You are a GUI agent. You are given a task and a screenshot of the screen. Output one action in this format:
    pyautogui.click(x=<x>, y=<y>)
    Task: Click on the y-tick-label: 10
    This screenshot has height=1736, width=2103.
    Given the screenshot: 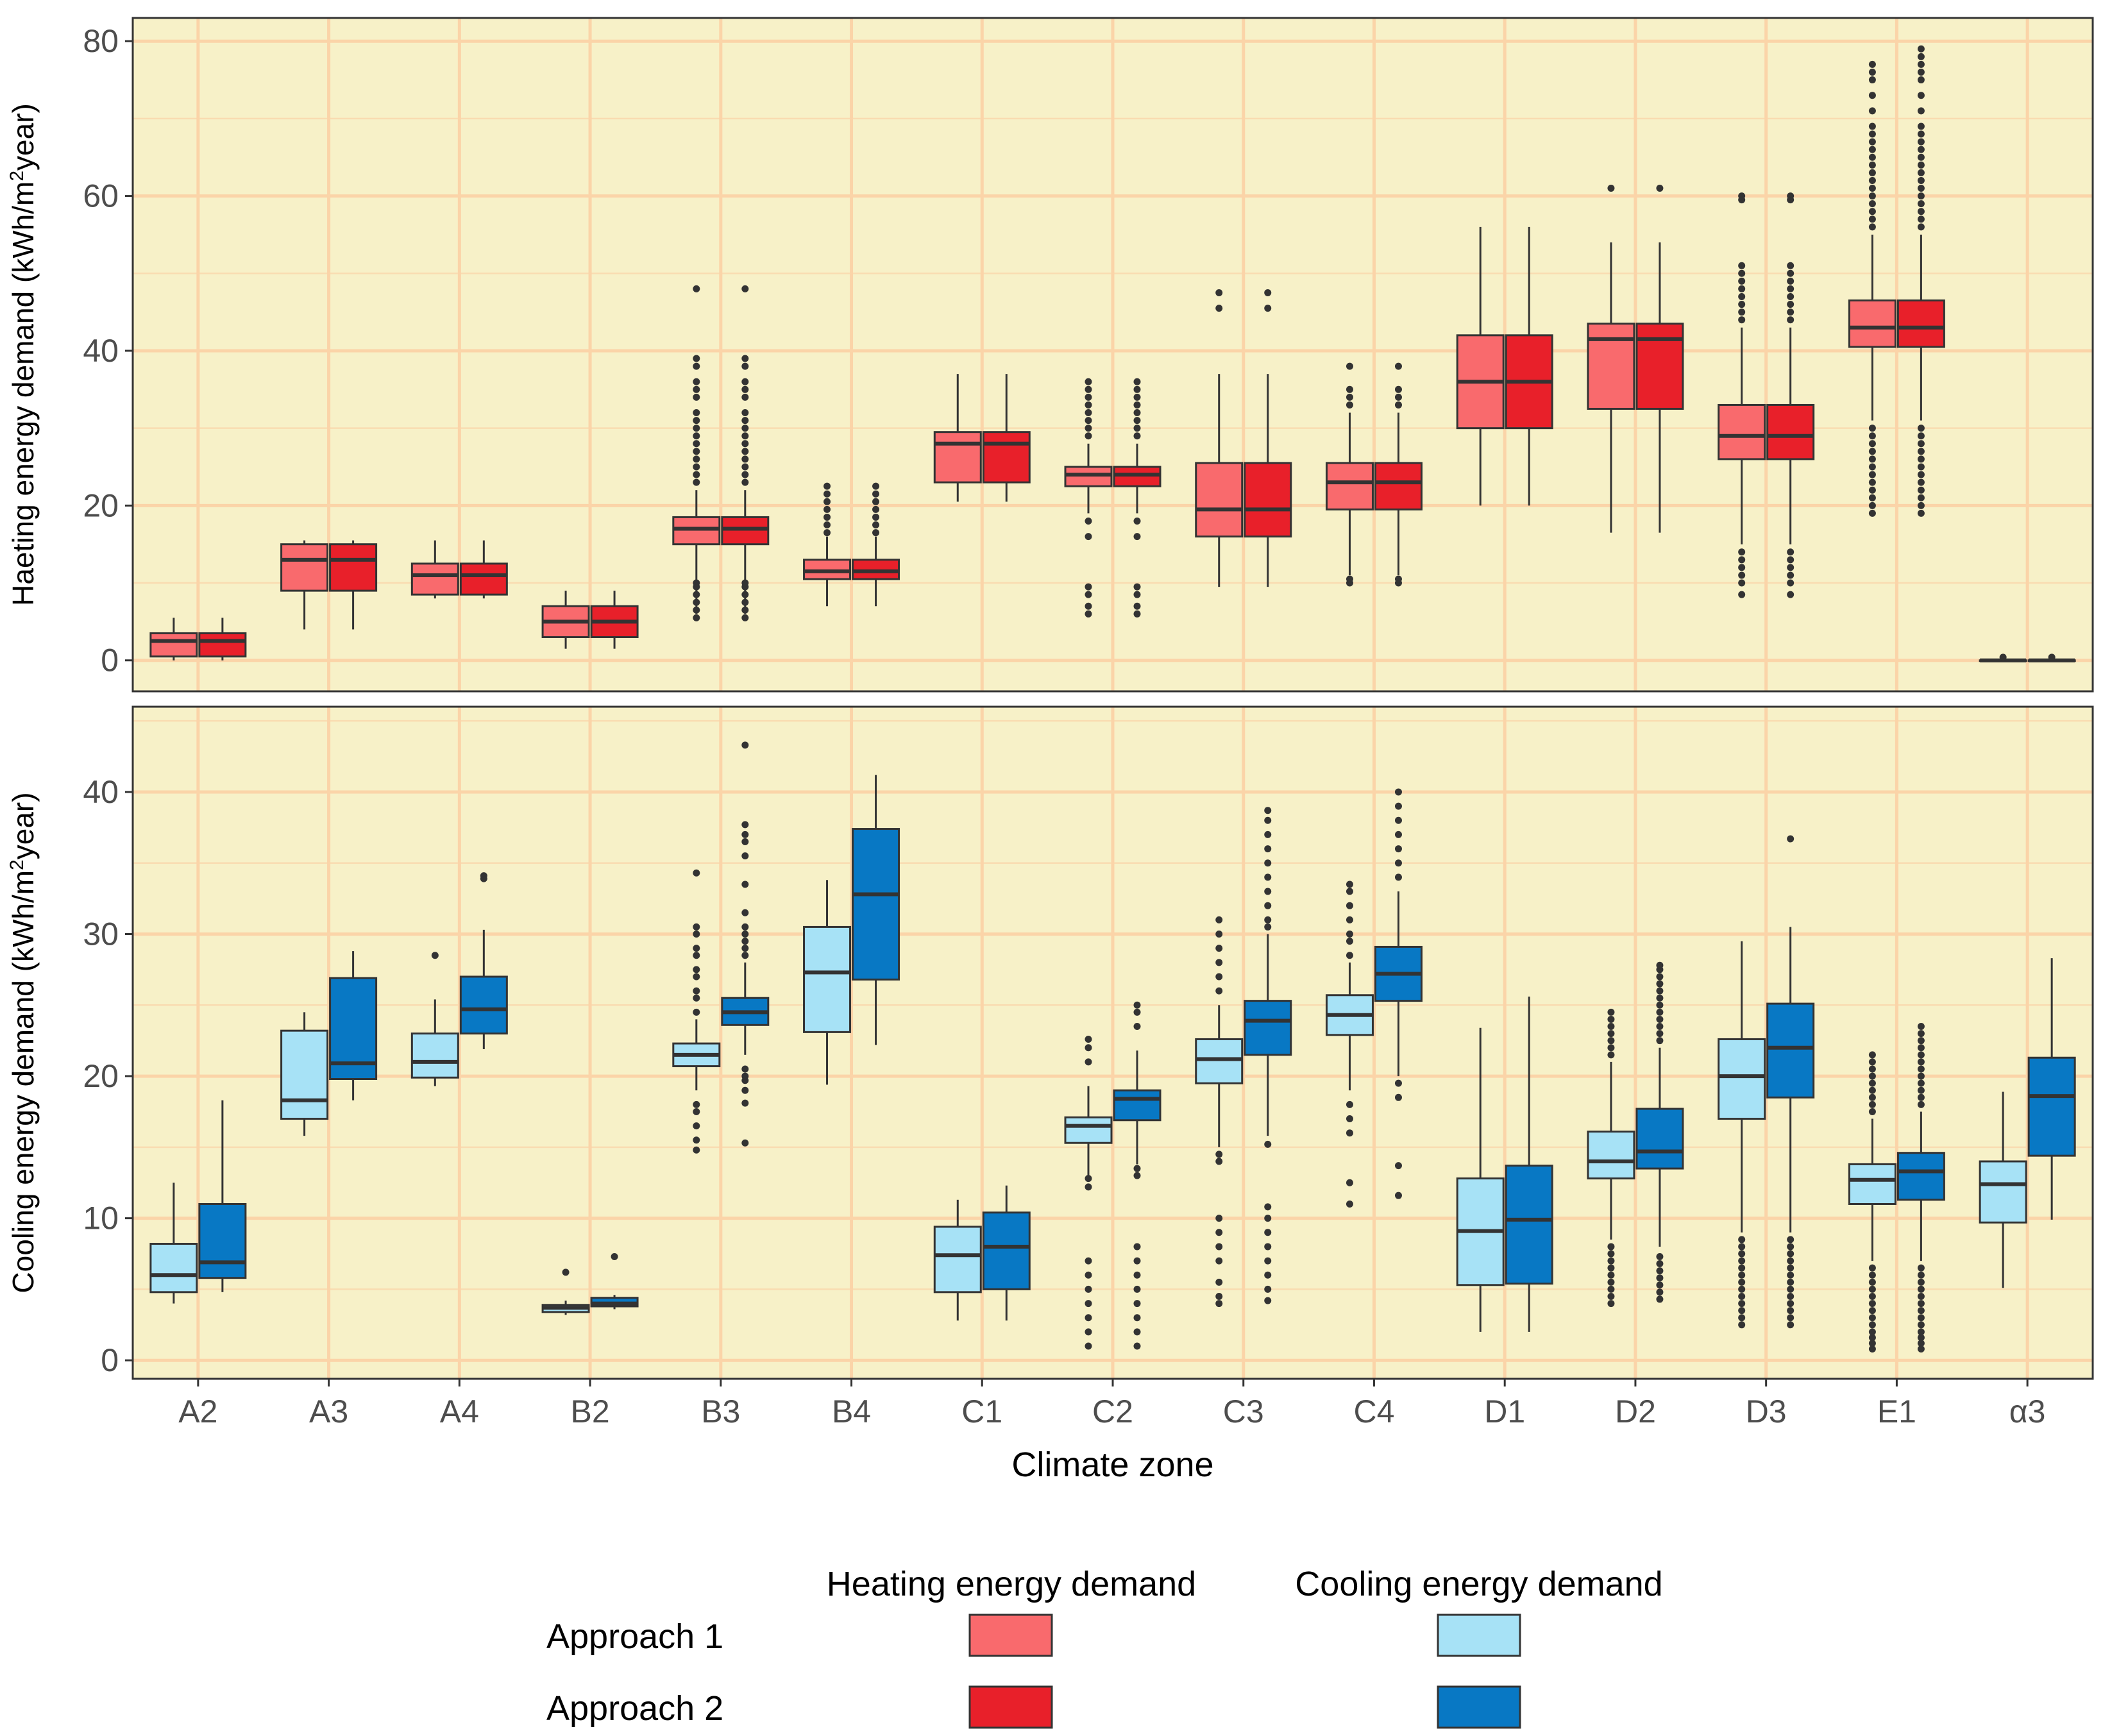 What is the action you would take?
    pyautogui.click(x=101, y=1218)
    